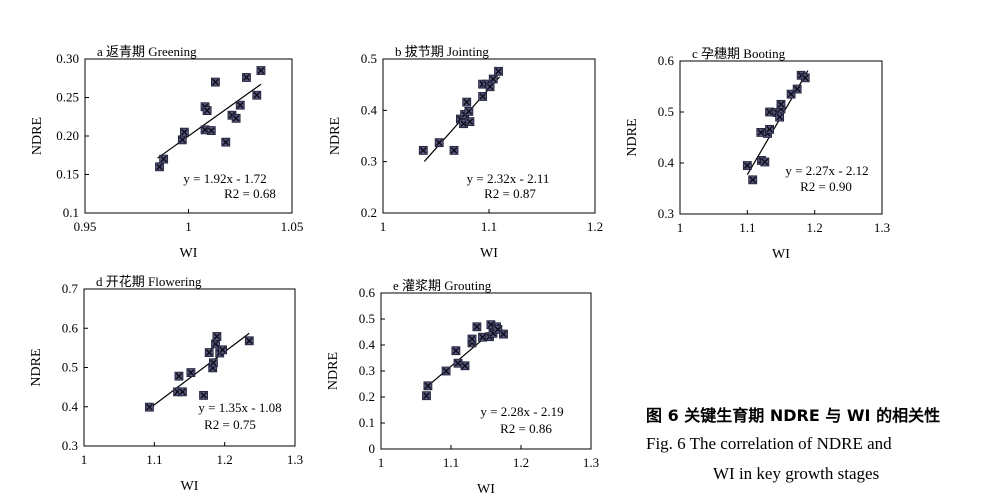 The height and width of the screenshot is (504, 998). I want to click on x-tick-label: 1, so click(383, 226).